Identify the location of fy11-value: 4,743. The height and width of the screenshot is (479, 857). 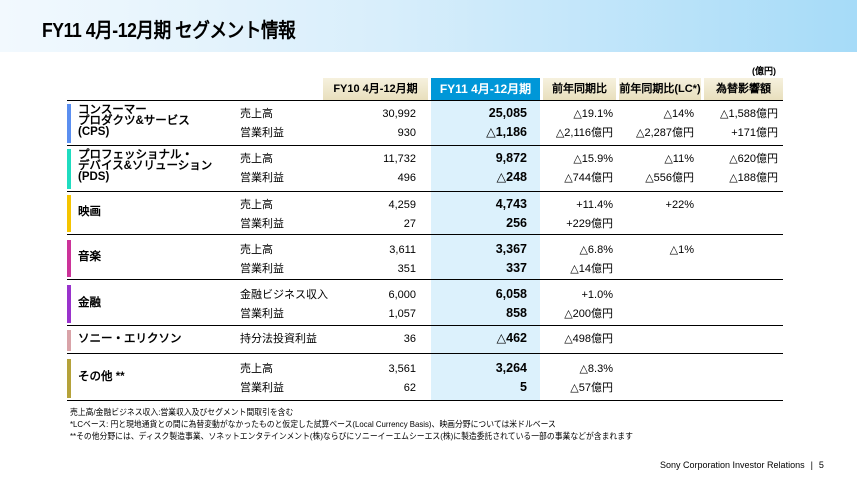
(511, 204).